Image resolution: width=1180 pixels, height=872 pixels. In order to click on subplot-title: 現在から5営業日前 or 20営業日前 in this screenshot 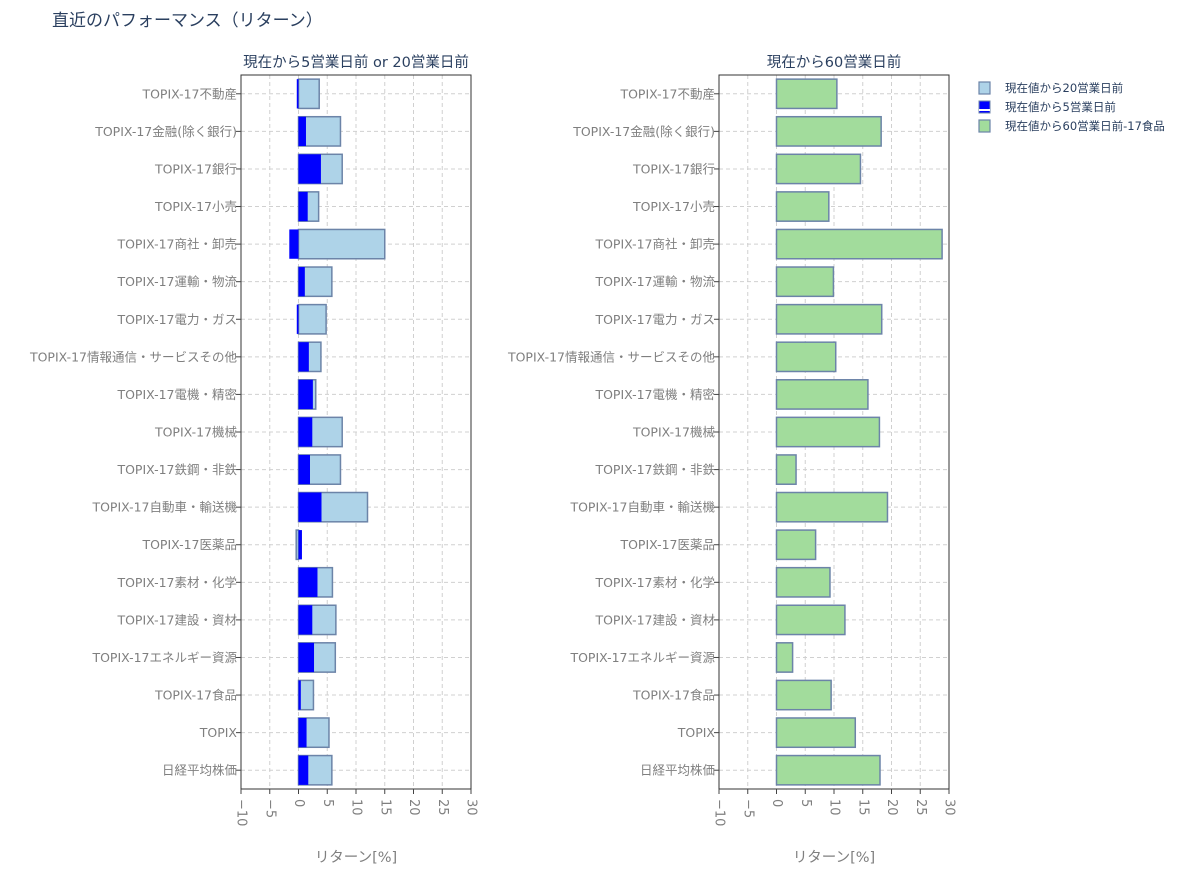, I will do `click(356, 62)`.